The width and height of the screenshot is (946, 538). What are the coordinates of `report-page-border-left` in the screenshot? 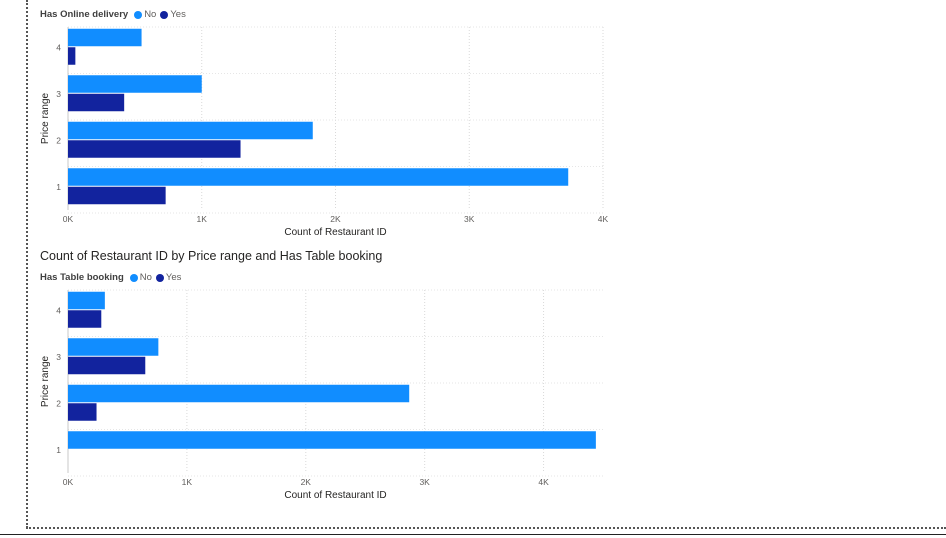 It's located at (27, 264).